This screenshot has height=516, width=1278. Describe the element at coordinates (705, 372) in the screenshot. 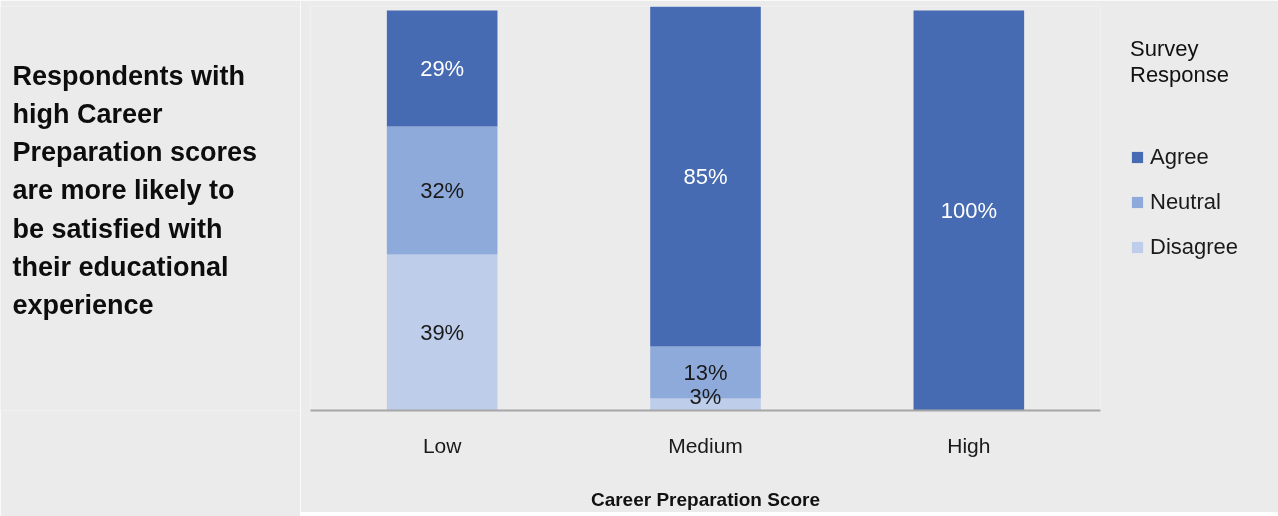

I see `data-label: 13%` at that location.